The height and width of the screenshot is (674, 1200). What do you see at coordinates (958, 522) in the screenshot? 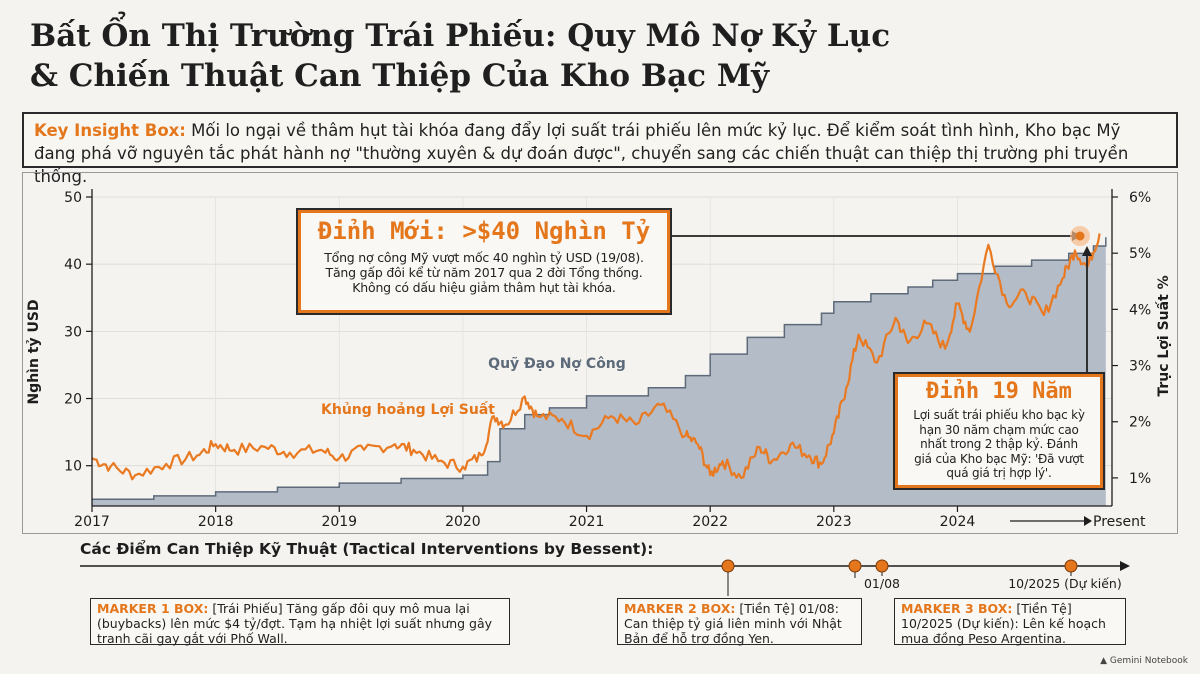
I see `x-tick-label-7: 2024` at bounding box center [958, 522].